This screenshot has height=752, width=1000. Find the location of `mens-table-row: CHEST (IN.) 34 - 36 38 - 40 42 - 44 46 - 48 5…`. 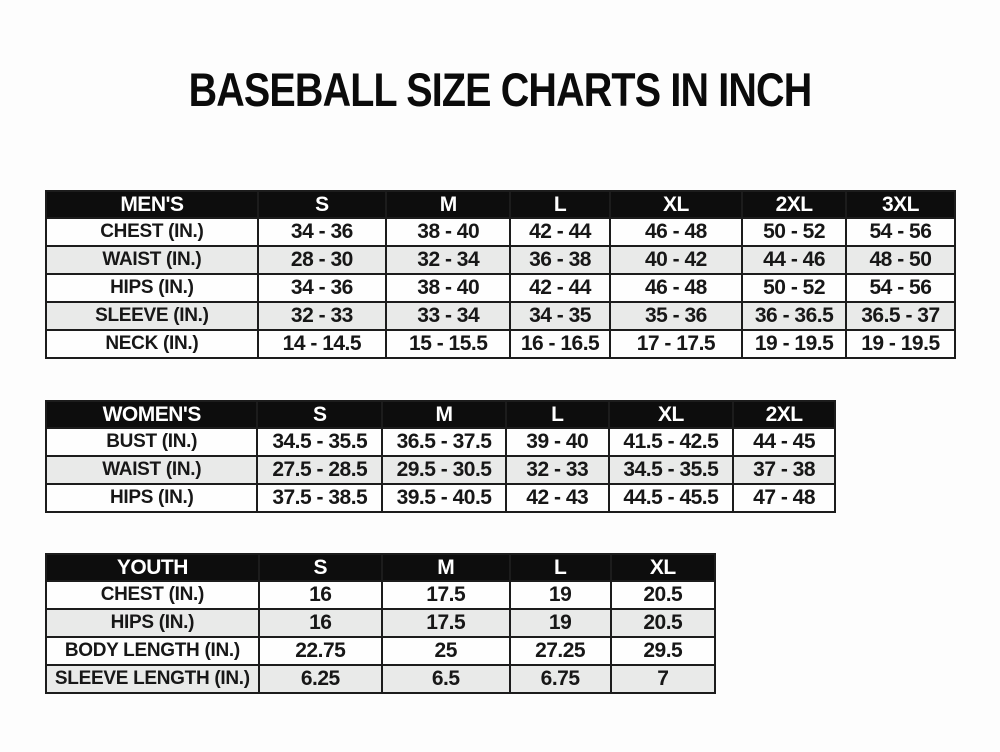

mens-table-row: CHEST (IN.) 34 - 36 38 - 40 42 - 44 46 - 48 5… is located at coordinates (501, 232).